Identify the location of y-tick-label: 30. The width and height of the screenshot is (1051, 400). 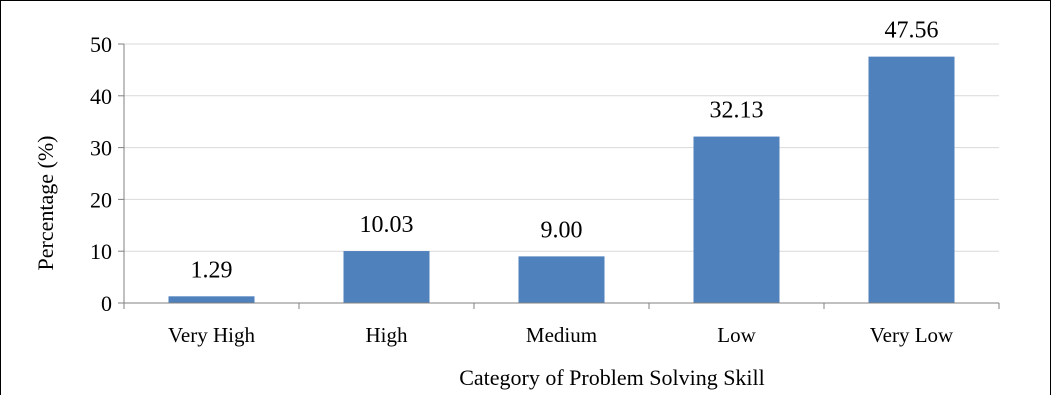
(101, 148).